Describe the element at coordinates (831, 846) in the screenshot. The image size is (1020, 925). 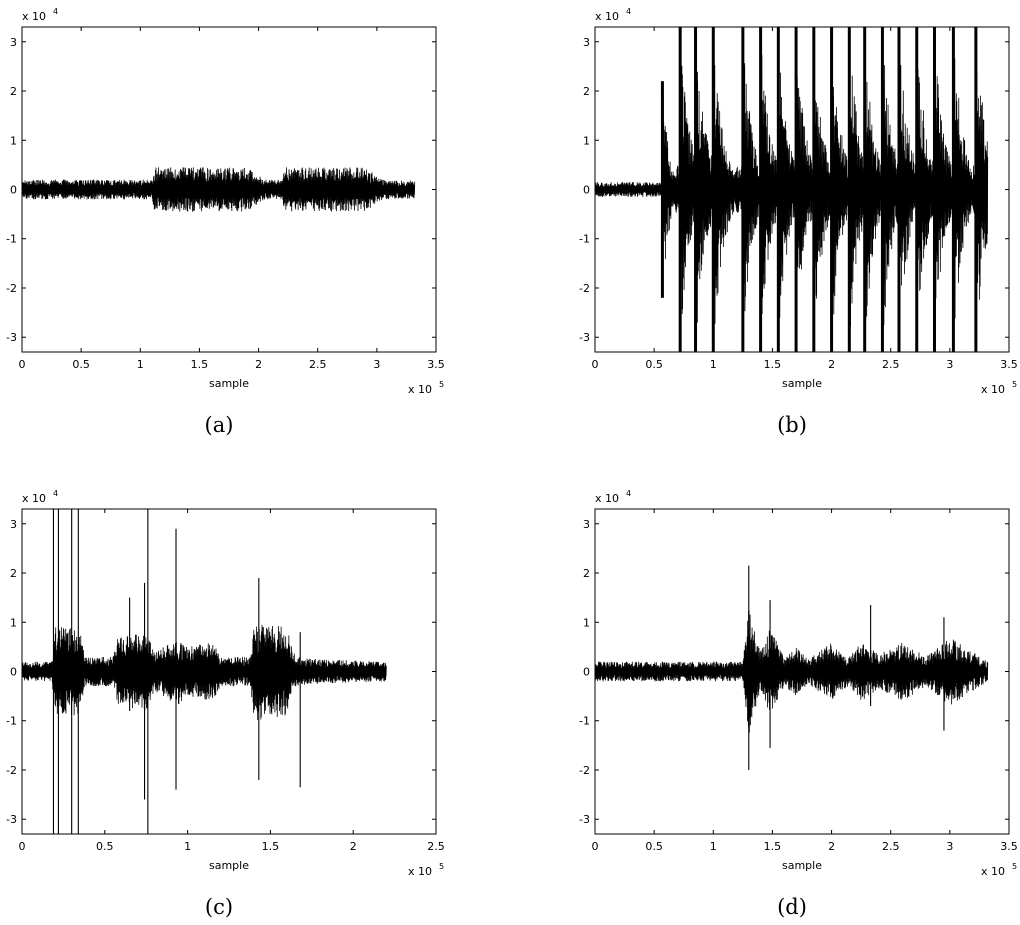
I see `xtick-label-d-4: 2` at that location.